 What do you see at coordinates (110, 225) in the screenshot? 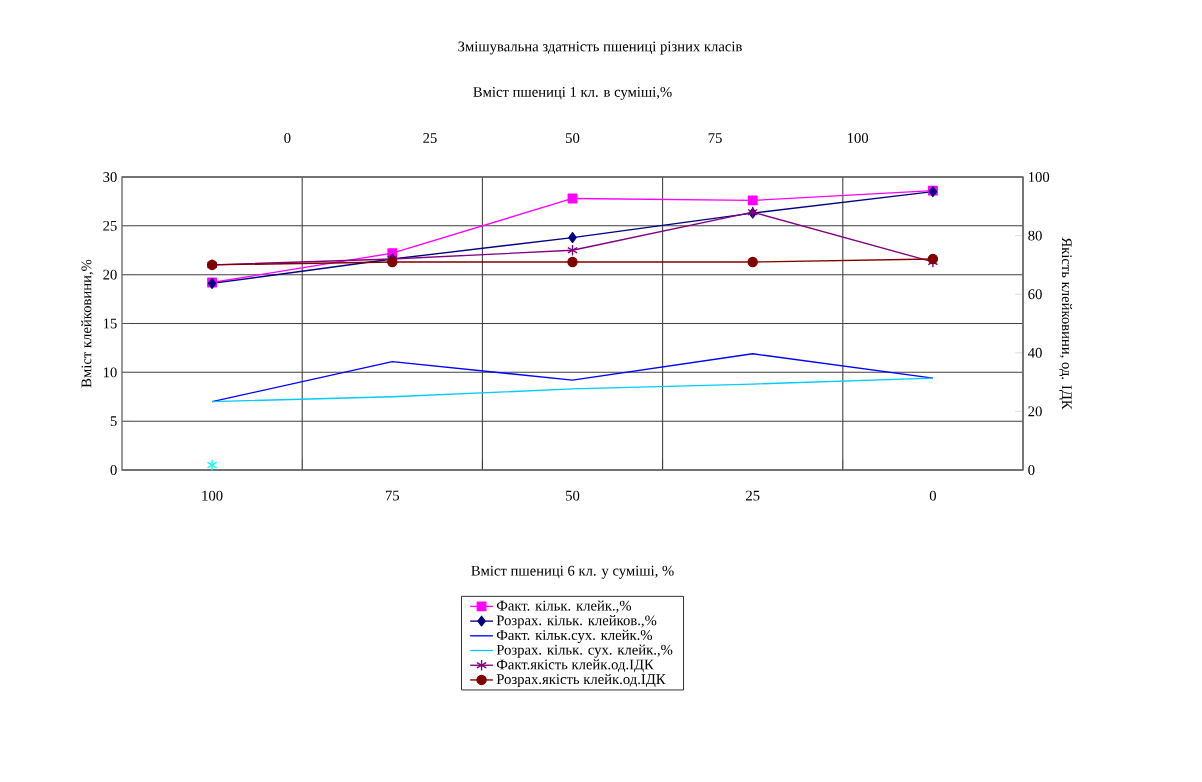
I see `y-tick-label: 25` at bounding box center [110, 225].